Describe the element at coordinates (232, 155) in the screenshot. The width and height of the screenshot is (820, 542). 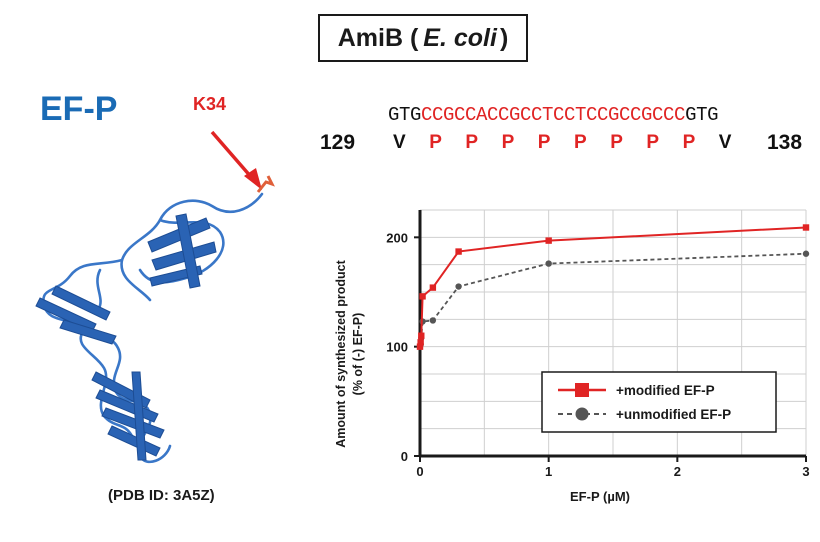
I see `site-arrow` at that location.